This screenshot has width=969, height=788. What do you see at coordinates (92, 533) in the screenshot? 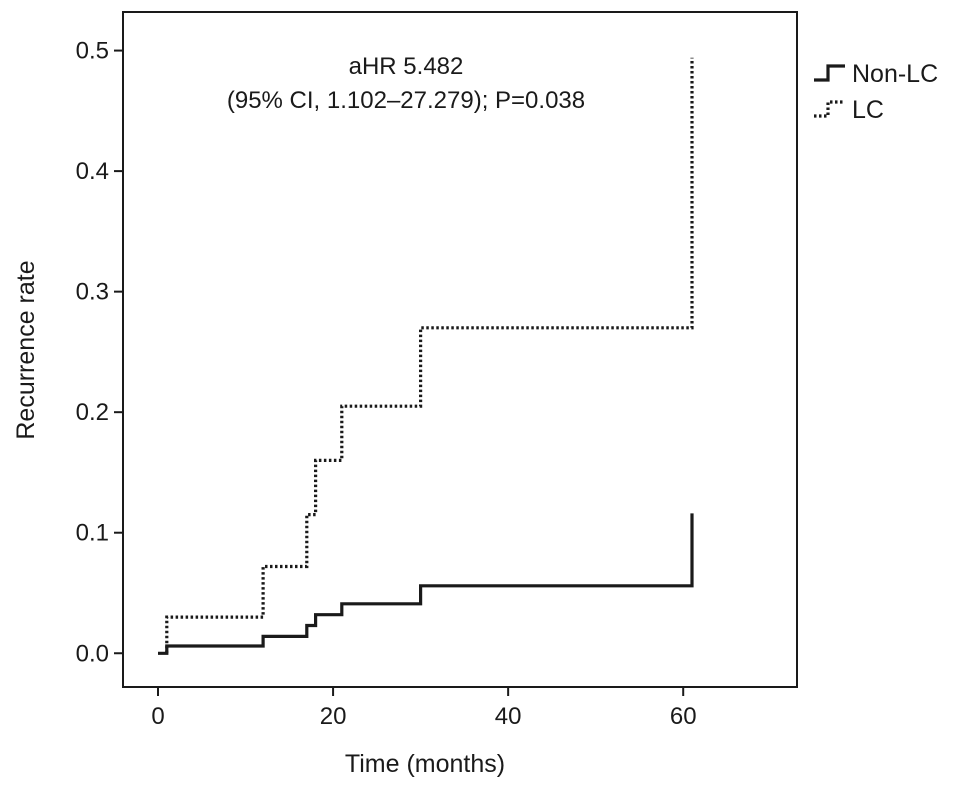
I see `y-tick-label: 0.1` at bounding box center [92, 533].